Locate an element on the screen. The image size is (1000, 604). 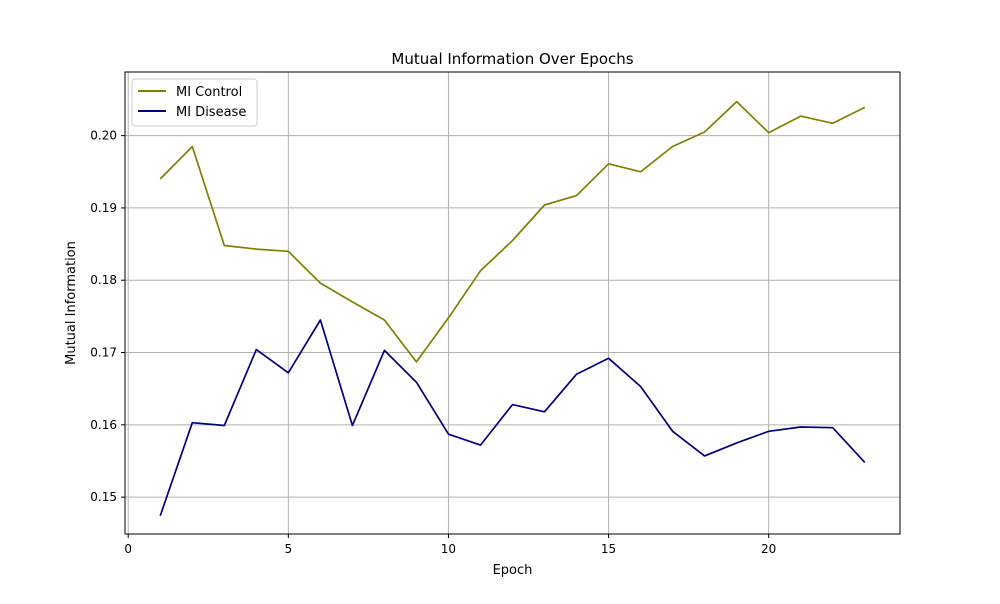
x-tick-label: 20 is located at coordinates (768, 549).